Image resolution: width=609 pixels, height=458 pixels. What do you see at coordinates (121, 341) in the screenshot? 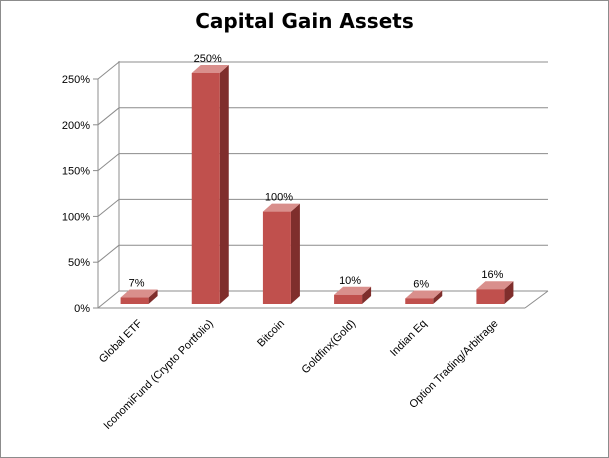
I see `category-label: Global ETF` at bounding box center [121, 341].